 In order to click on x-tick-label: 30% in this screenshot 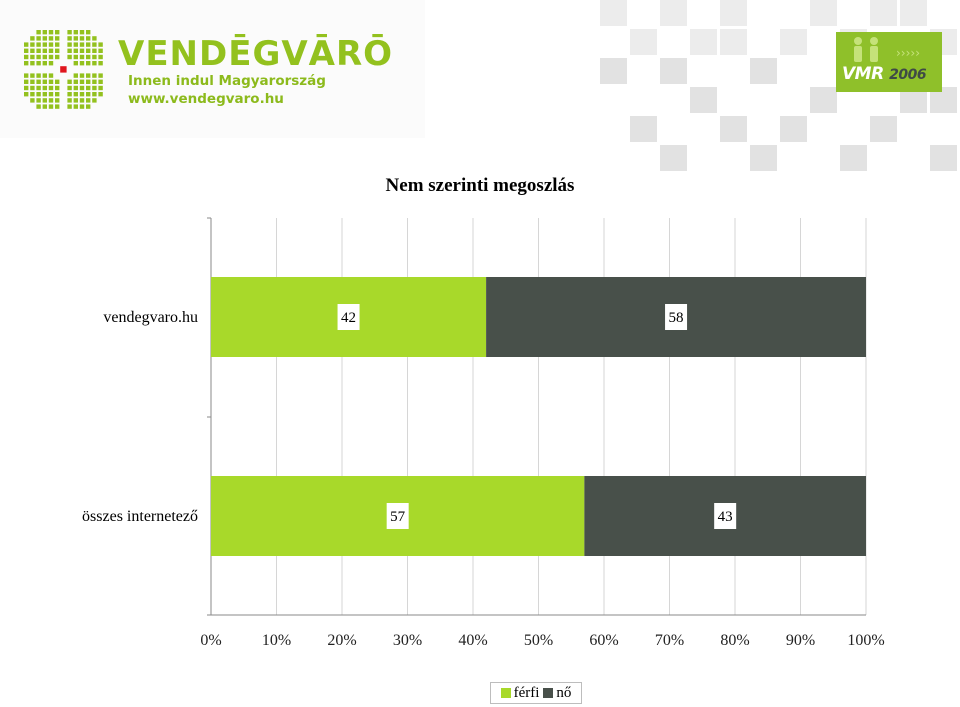, I will do `click(407, 640)`.